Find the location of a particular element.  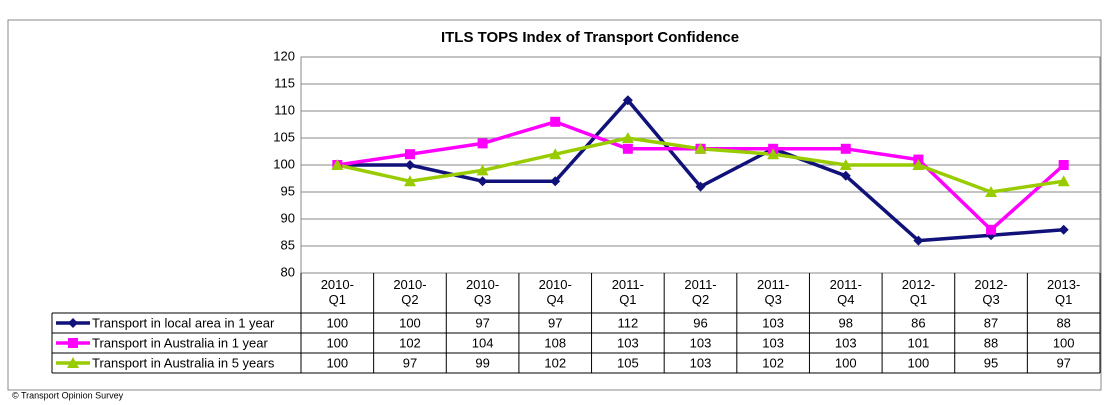

table-value: 99 is located at coordinates (482, 362).